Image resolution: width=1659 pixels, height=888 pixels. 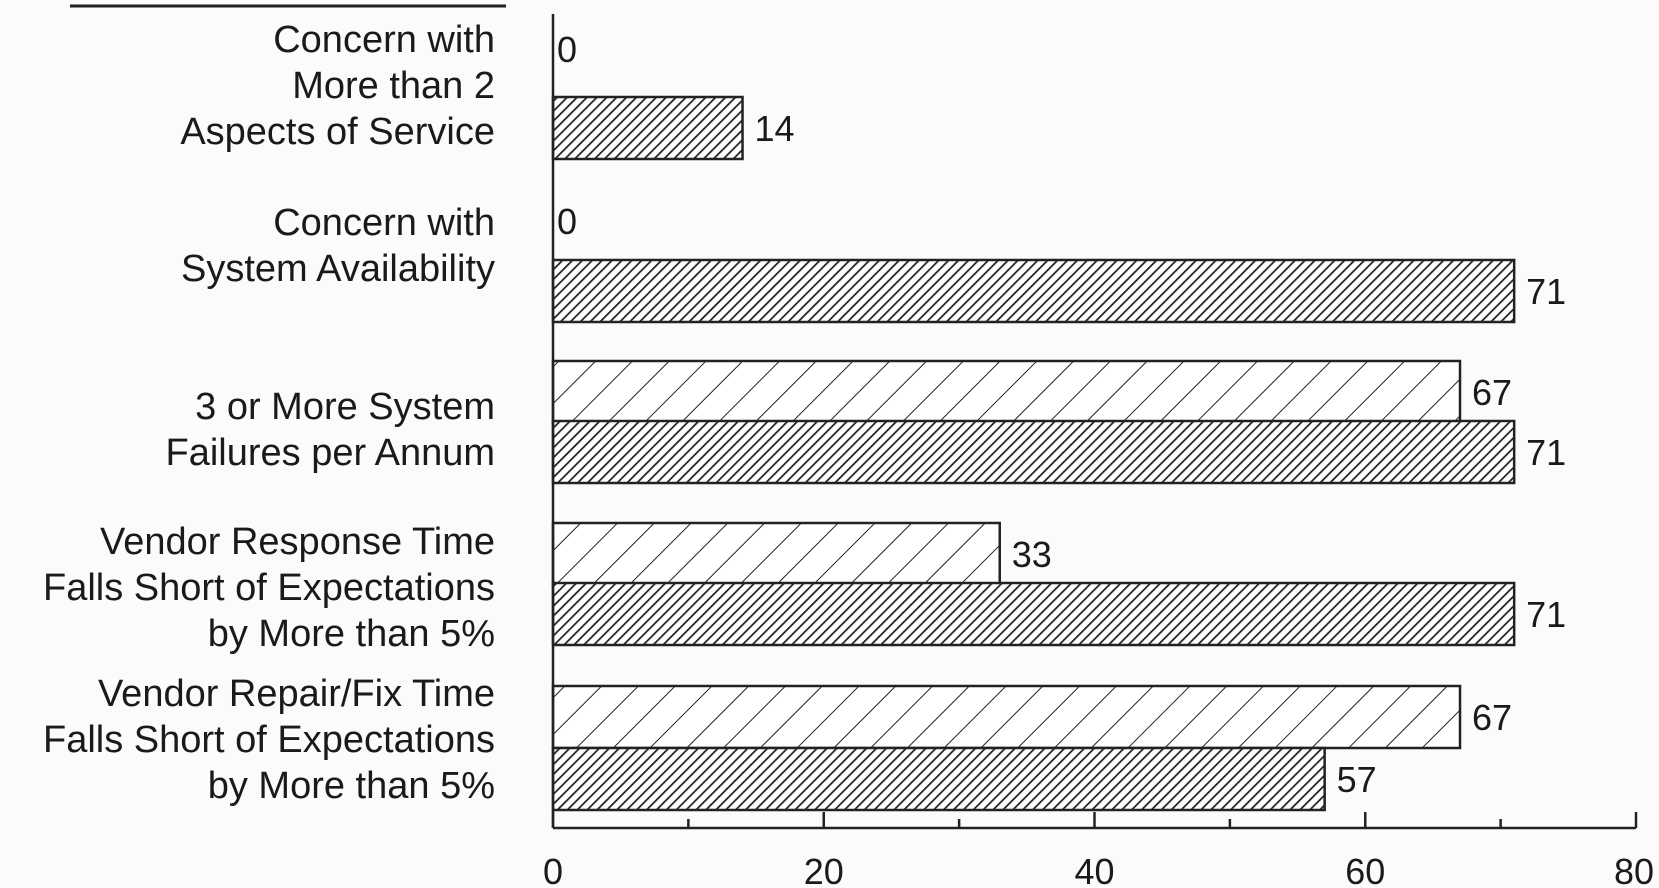 What do you see at coordinates (338, 269) in the screenshot?
I see `category-label: System Availability` at bounding box center [338, 269].